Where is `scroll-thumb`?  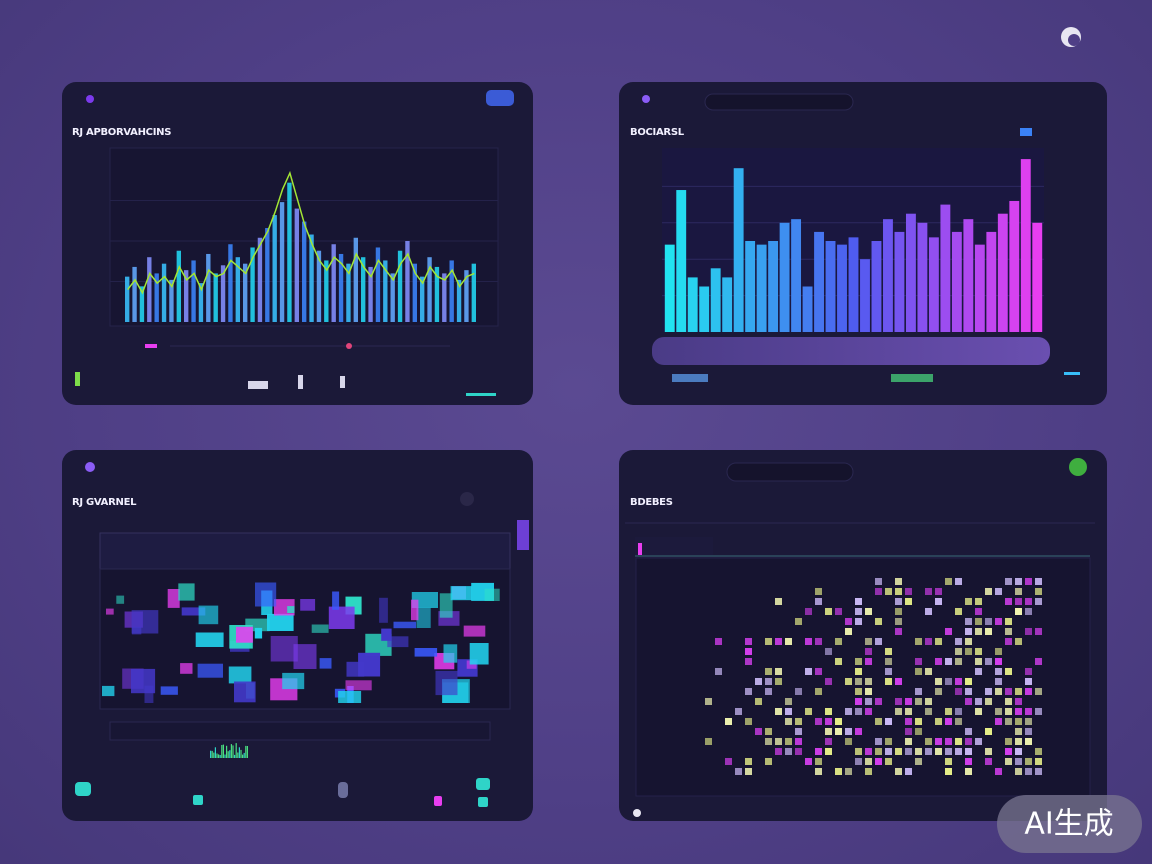
scroll-thumb is located at coordinates (349, 346).